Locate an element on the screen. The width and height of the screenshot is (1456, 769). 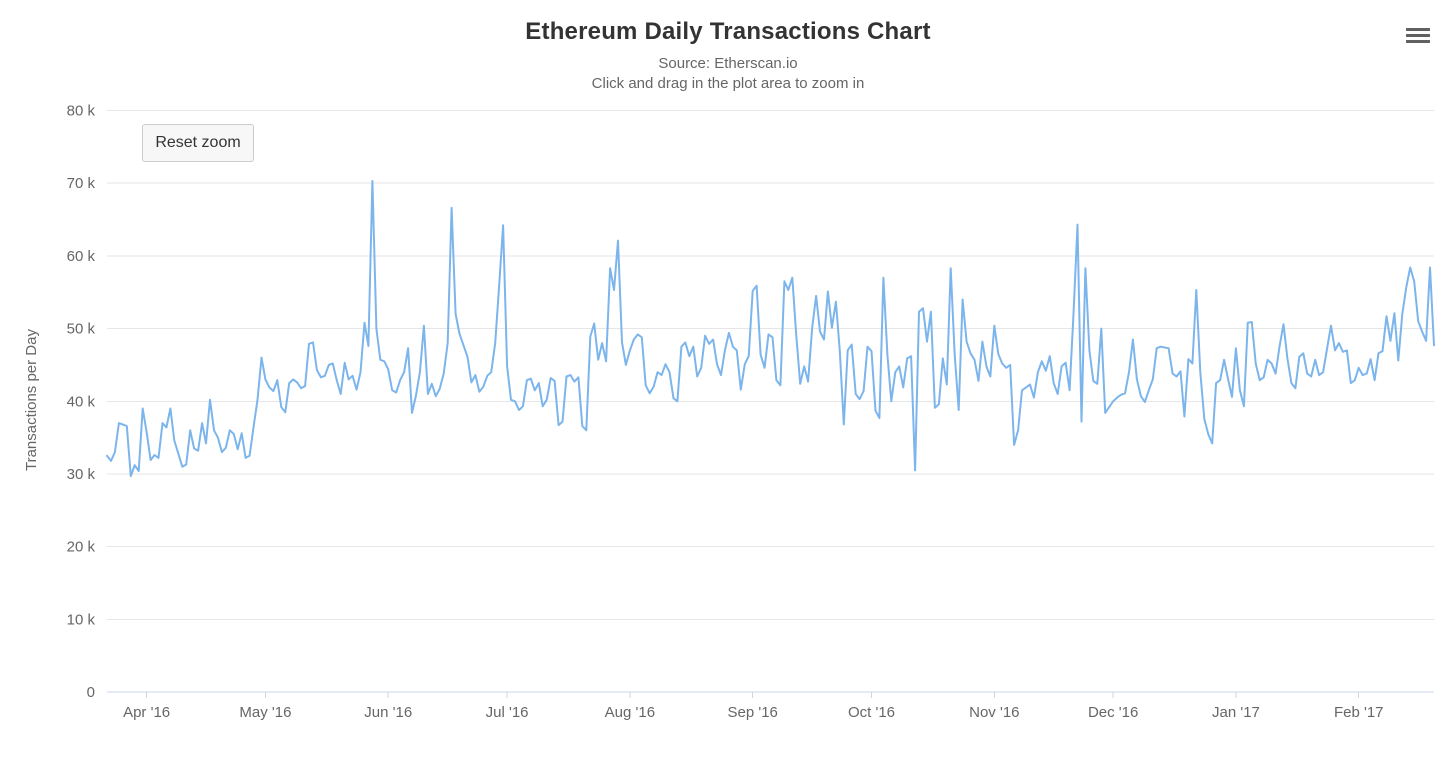
chart-title: Ethereum Daily Transactions Chart is located at coordinates (728, 31).